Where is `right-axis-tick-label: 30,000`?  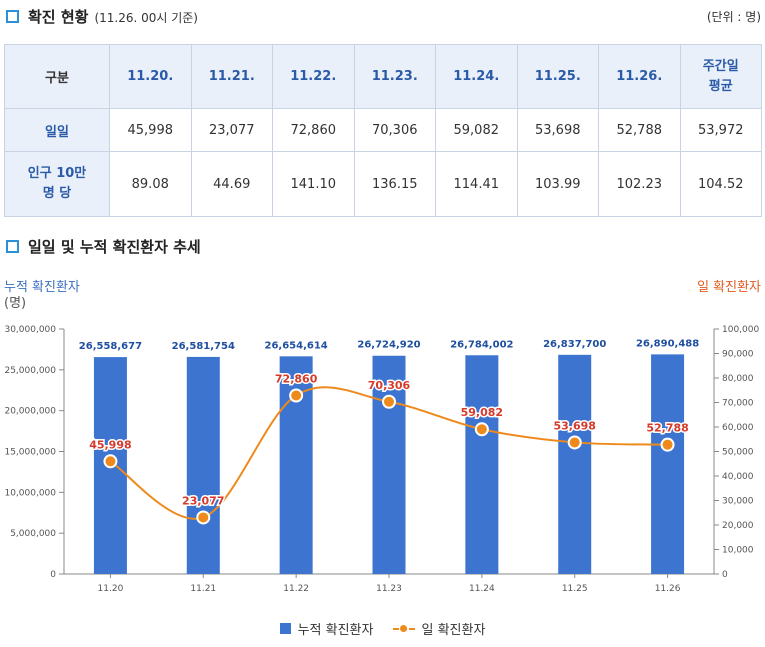
right-axis-tick-label: 30,000 is located at coordinates (738, 502).